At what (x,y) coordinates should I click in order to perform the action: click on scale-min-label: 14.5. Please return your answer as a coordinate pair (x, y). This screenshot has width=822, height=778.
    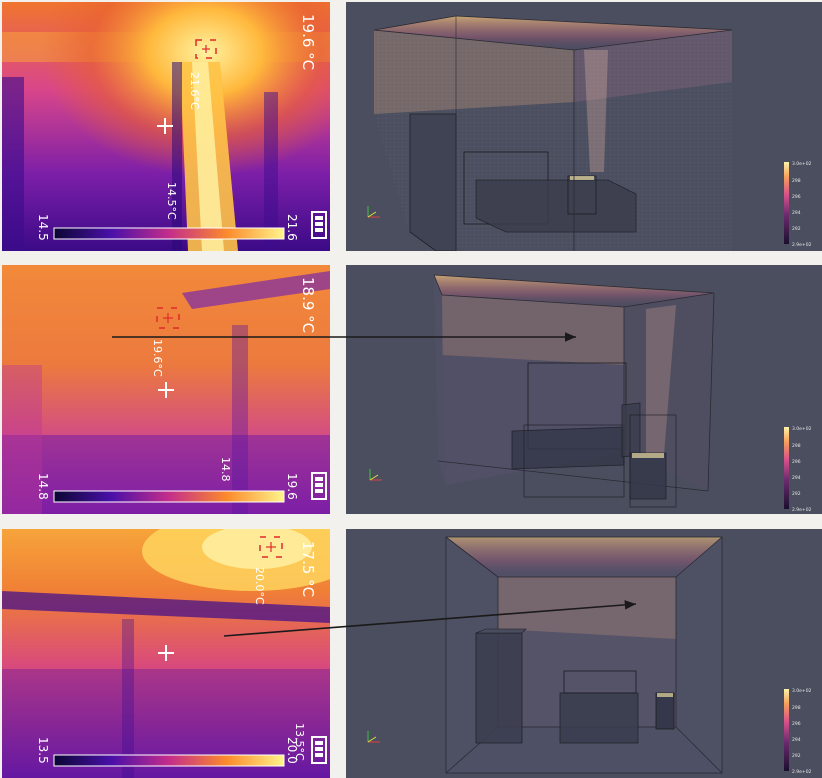
    Looking at the image, I should click on (43, 227).